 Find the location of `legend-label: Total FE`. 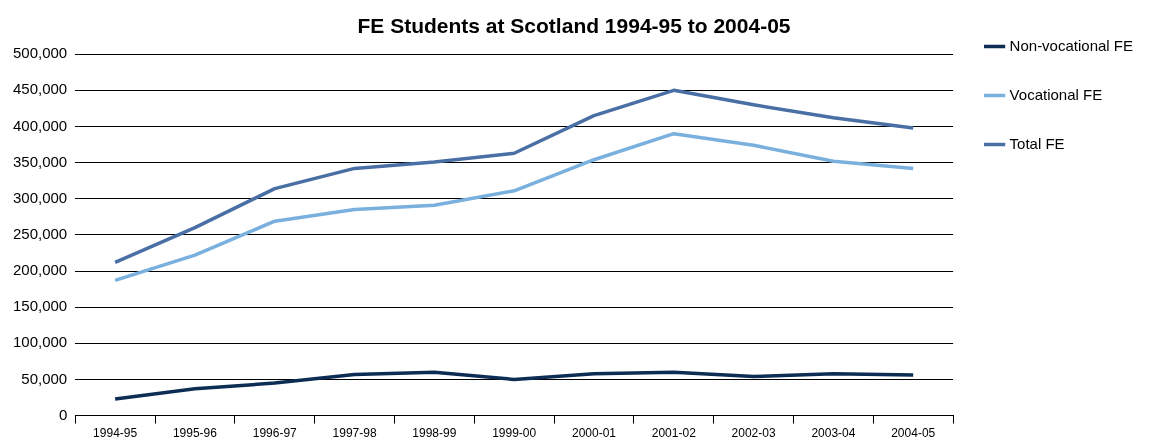

legend-label: Total FE is located at coordinates (1037, 143).